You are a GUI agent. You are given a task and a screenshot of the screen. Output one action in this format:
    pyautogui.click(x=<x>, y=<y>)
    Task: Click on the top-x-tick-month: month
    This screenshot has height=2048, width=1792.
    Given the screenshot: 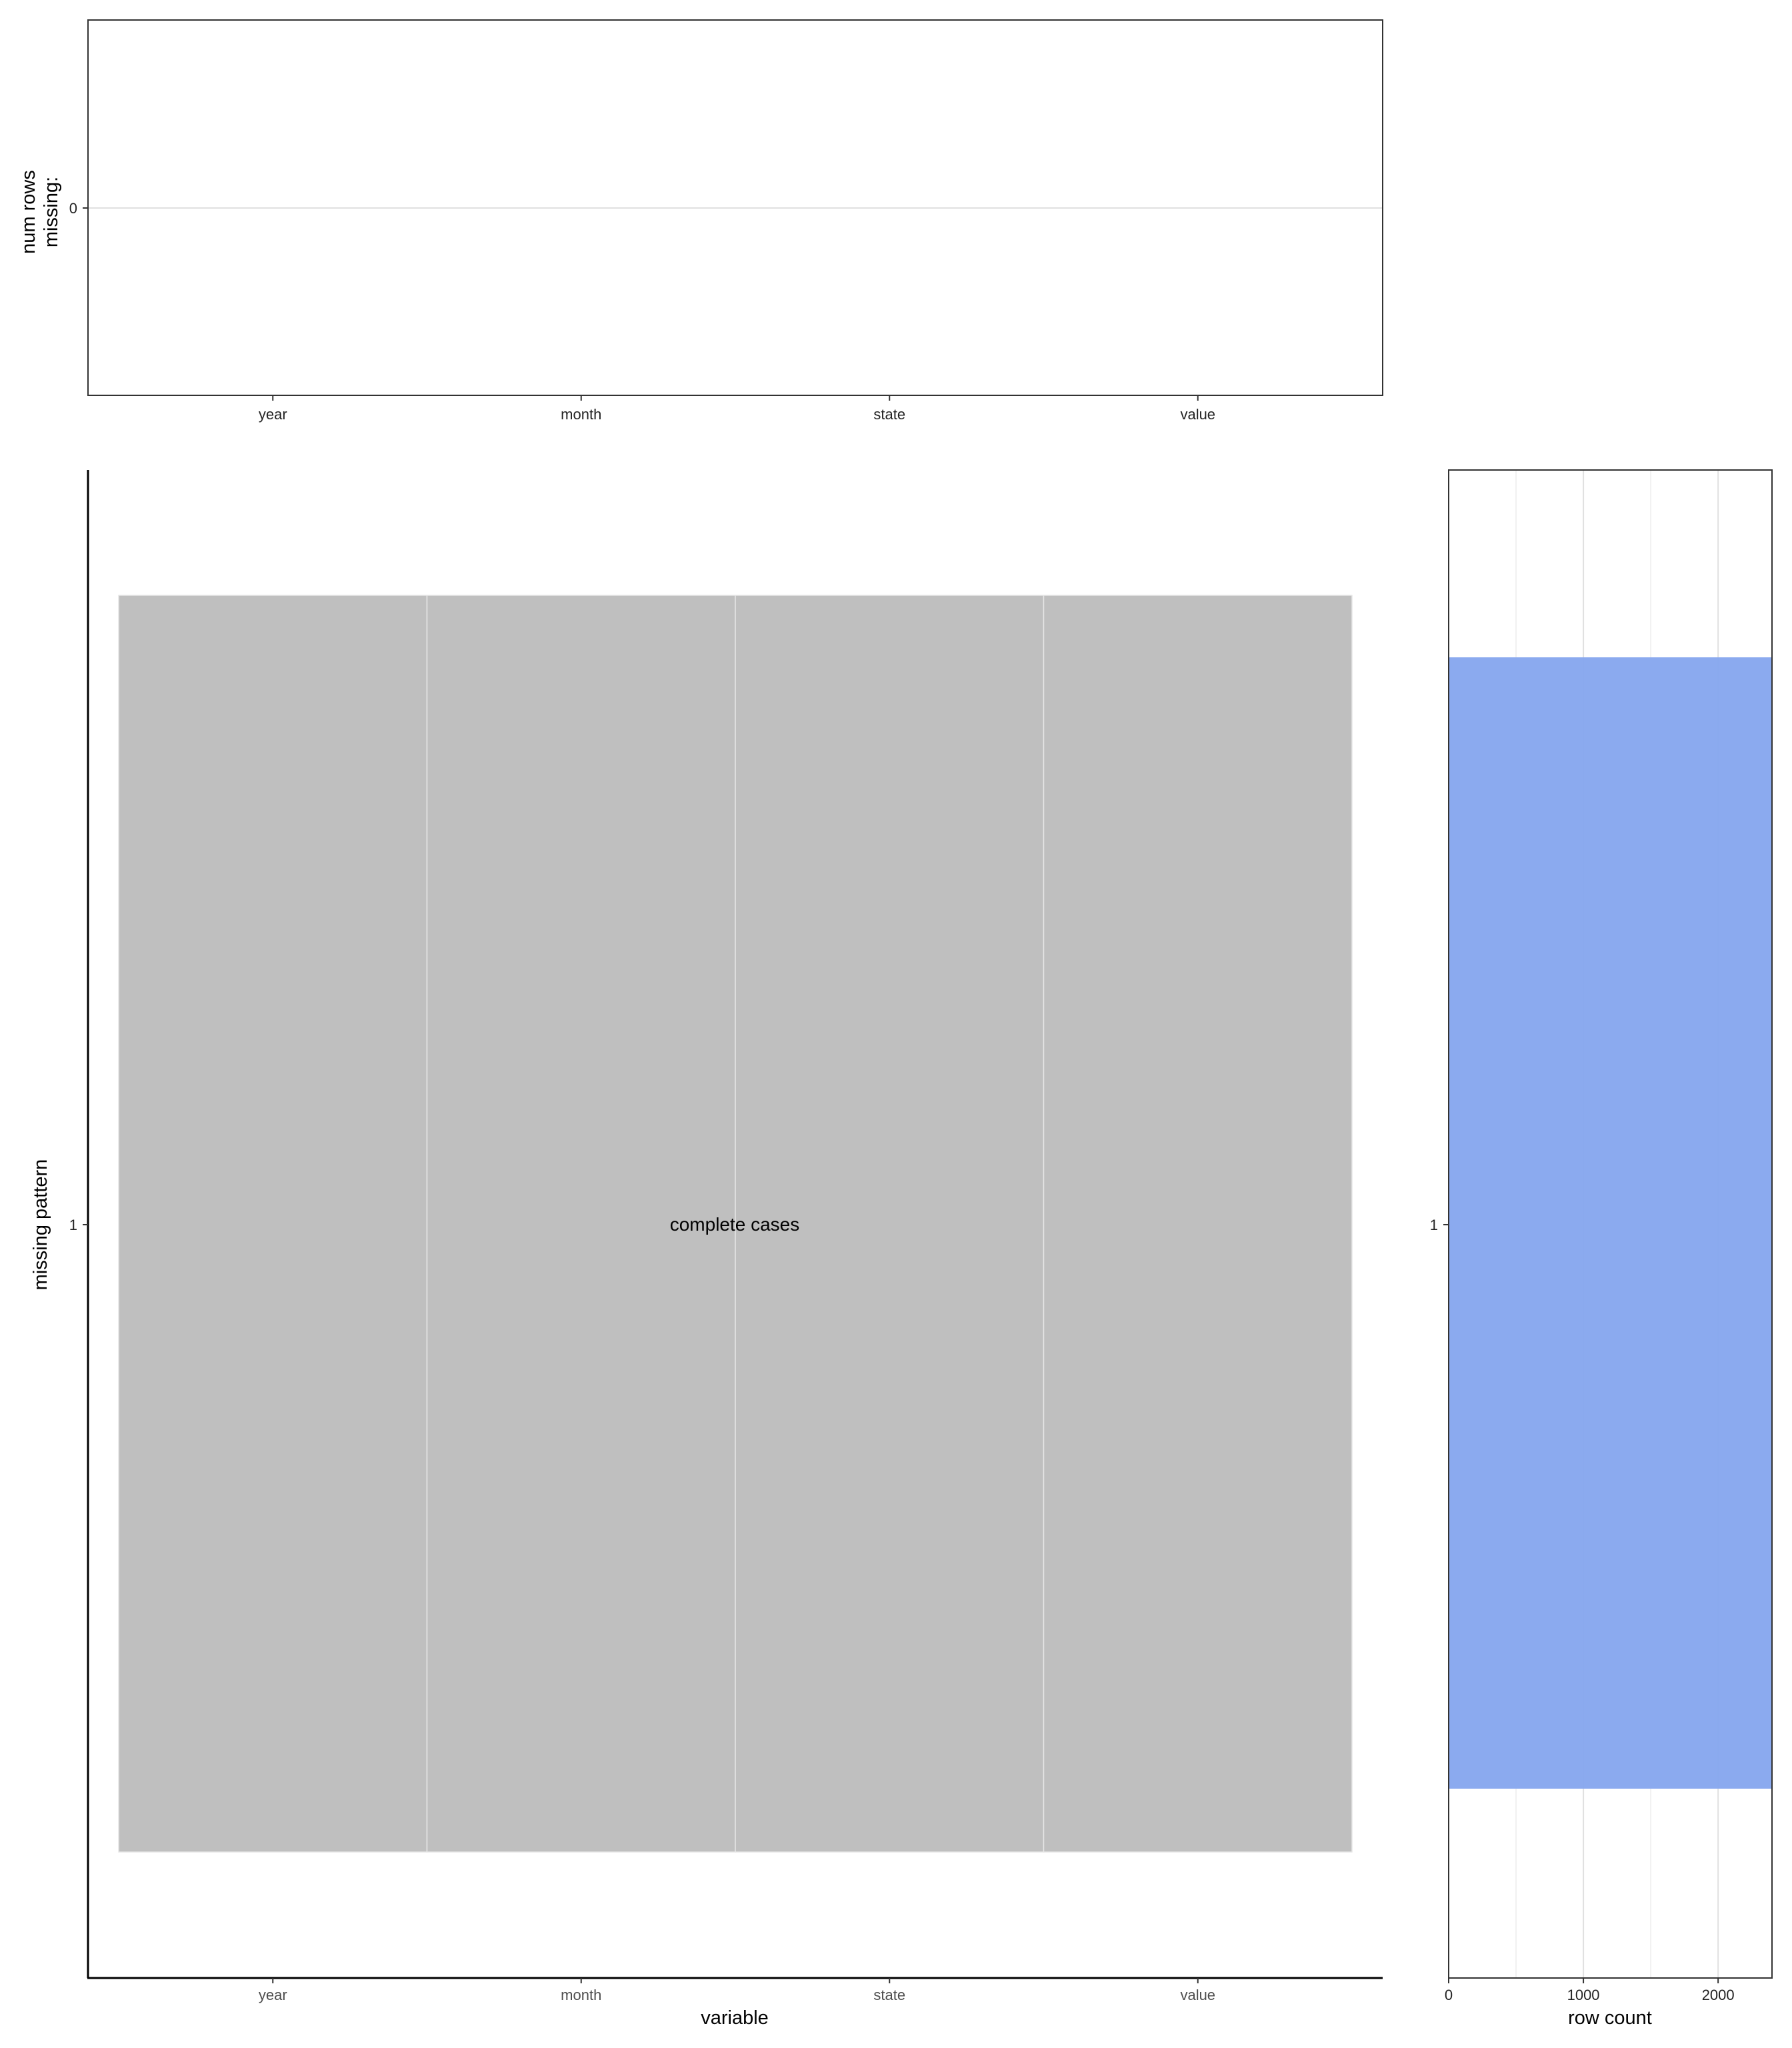 What is the action you would take?
    pyautogui.click(x=581, y=414)
    